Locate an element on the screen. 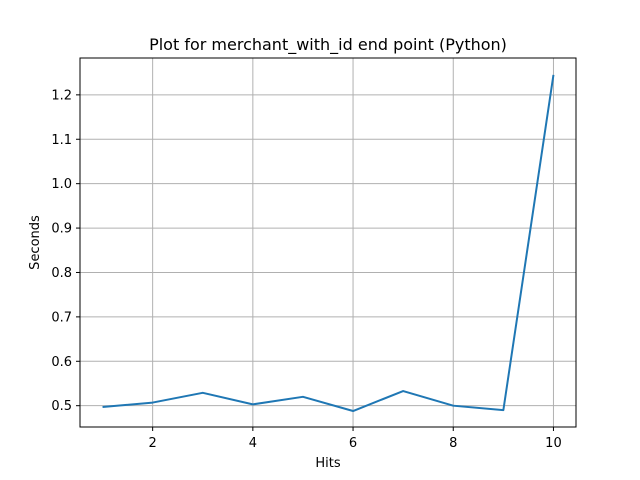 This screenshot has width=640, height=480. x-tick-label: 6 is located at coordinates (353, 443).